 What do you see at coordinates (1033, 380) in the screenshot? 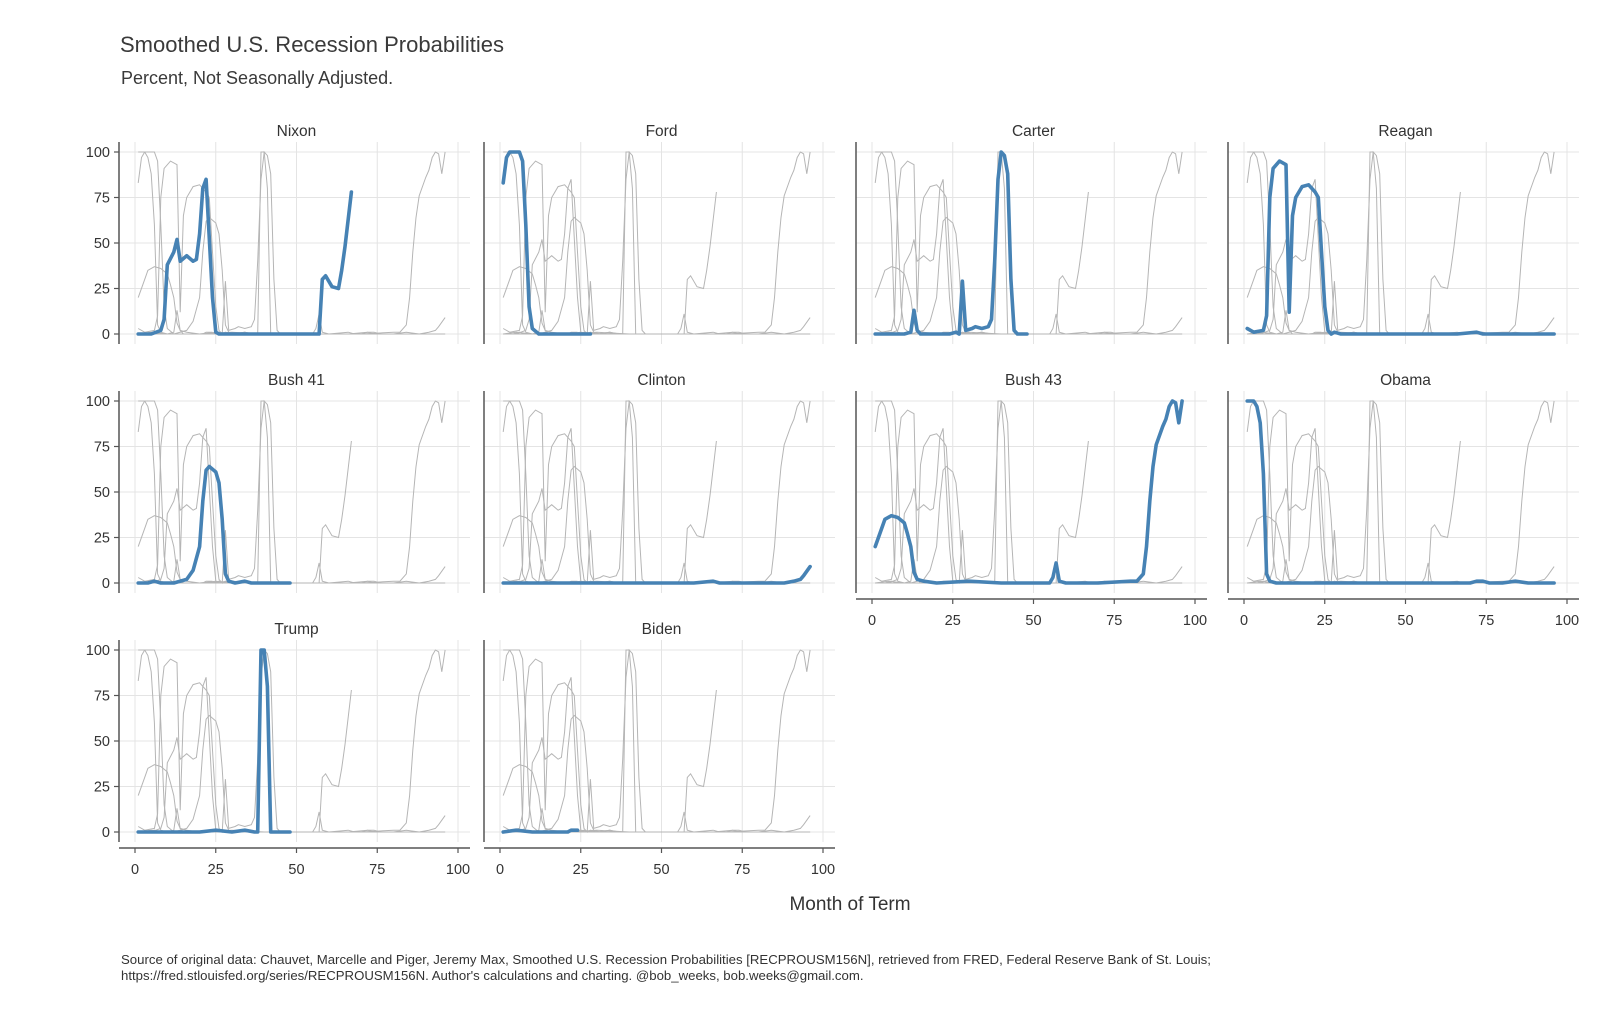
I see `panel-title: Bush 43` at bounding box center [1033, 380].